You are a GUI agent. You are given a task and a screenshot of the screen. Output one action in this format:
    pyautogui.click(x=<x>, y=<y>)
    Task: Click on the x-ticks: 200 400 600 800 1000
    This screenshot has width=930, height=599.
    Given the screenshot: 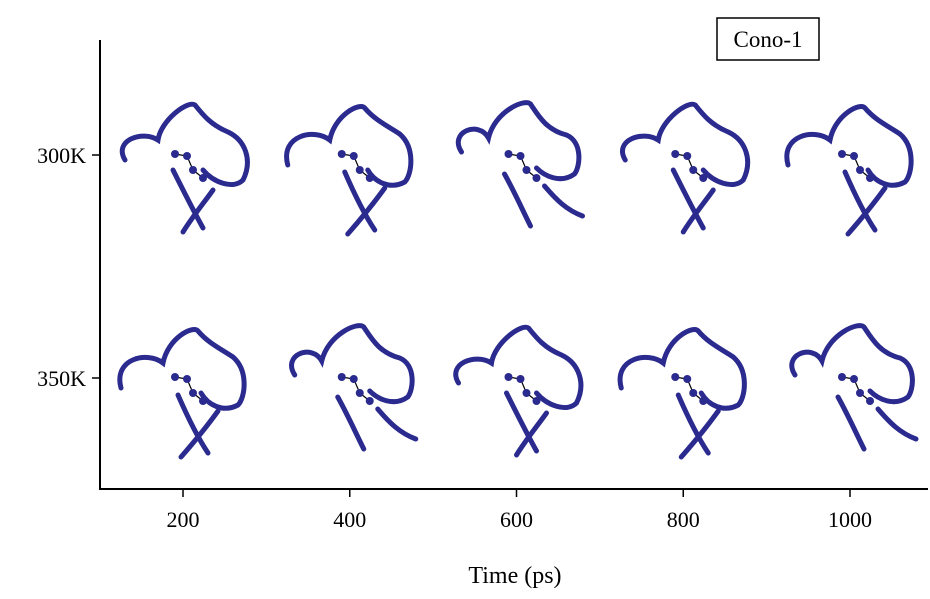 What is the action you would take?
    pyautogui.click(x=519, y=510)
    